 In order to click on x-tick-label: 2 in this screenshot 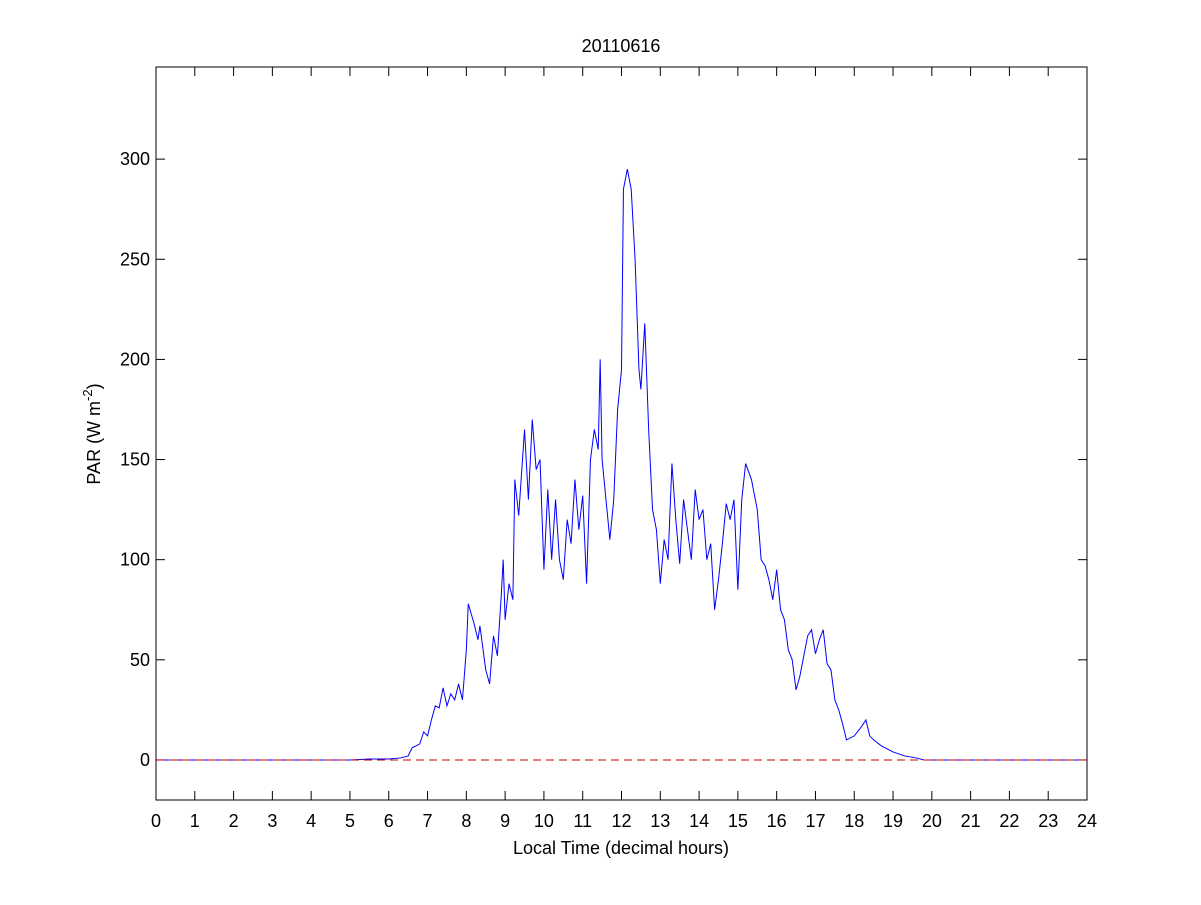, I will do `click(234, 821)`.